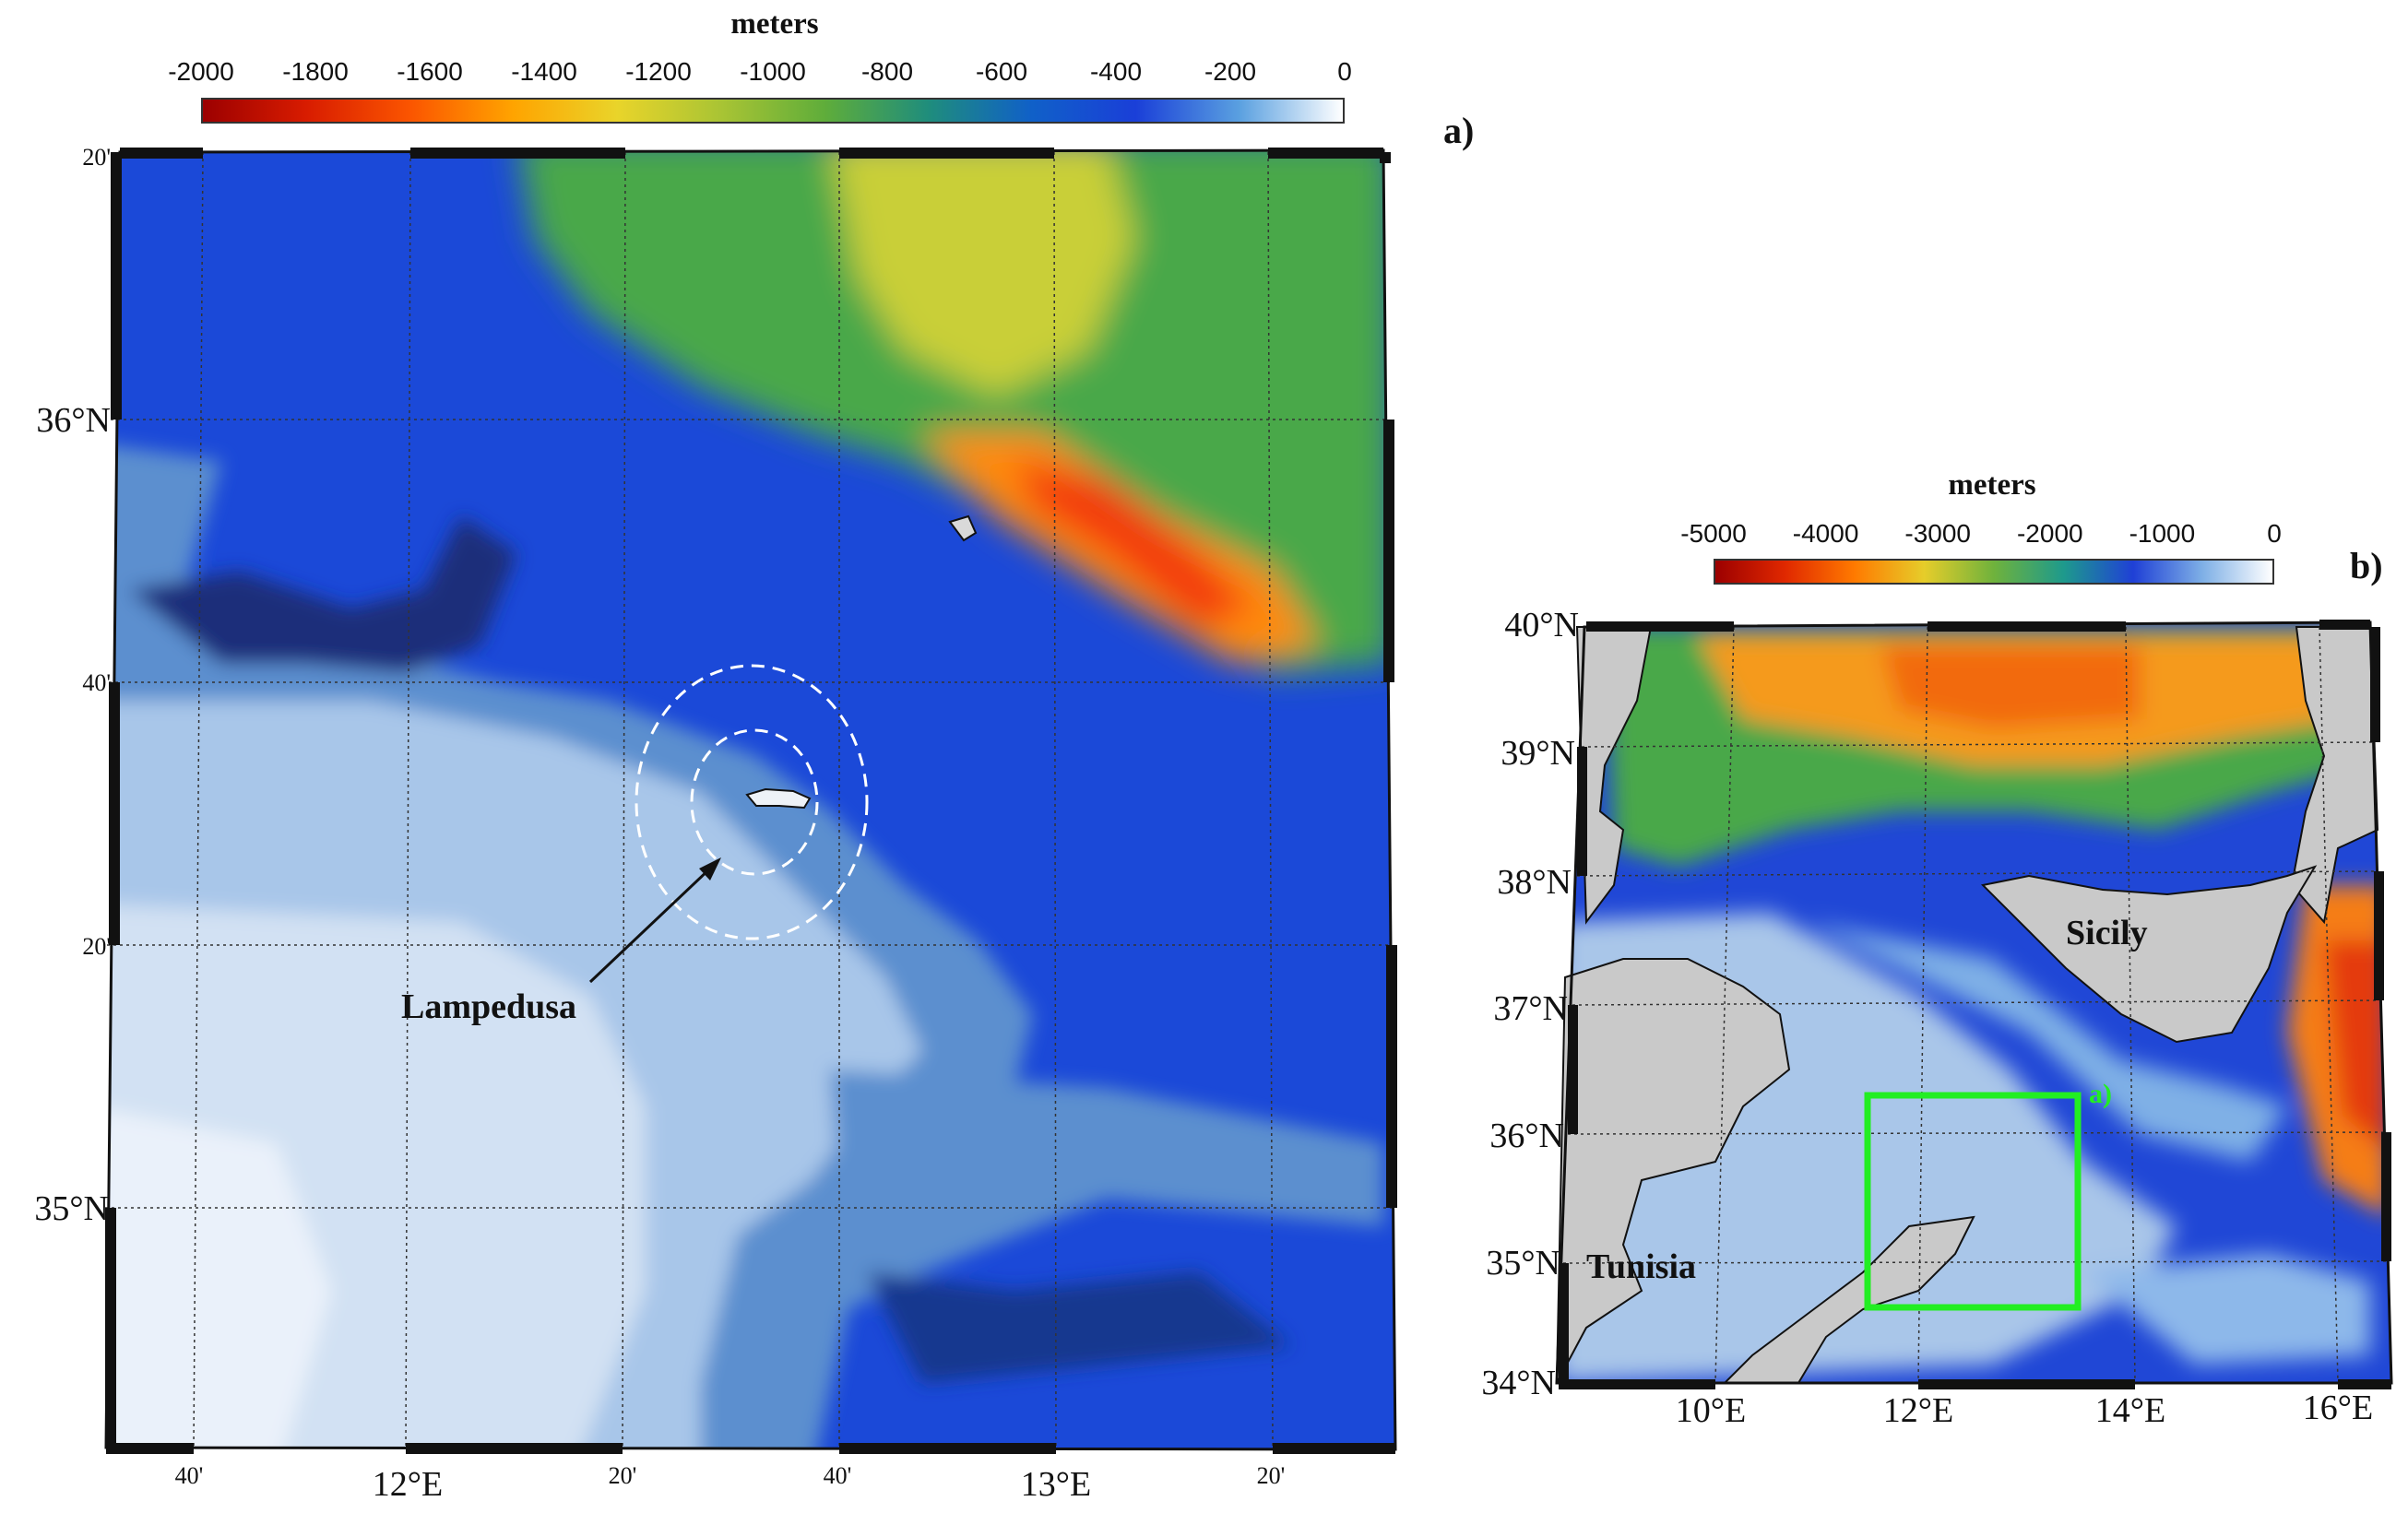  I want to click on colorbar-a-tick-0: -2000, so click(201, 71).